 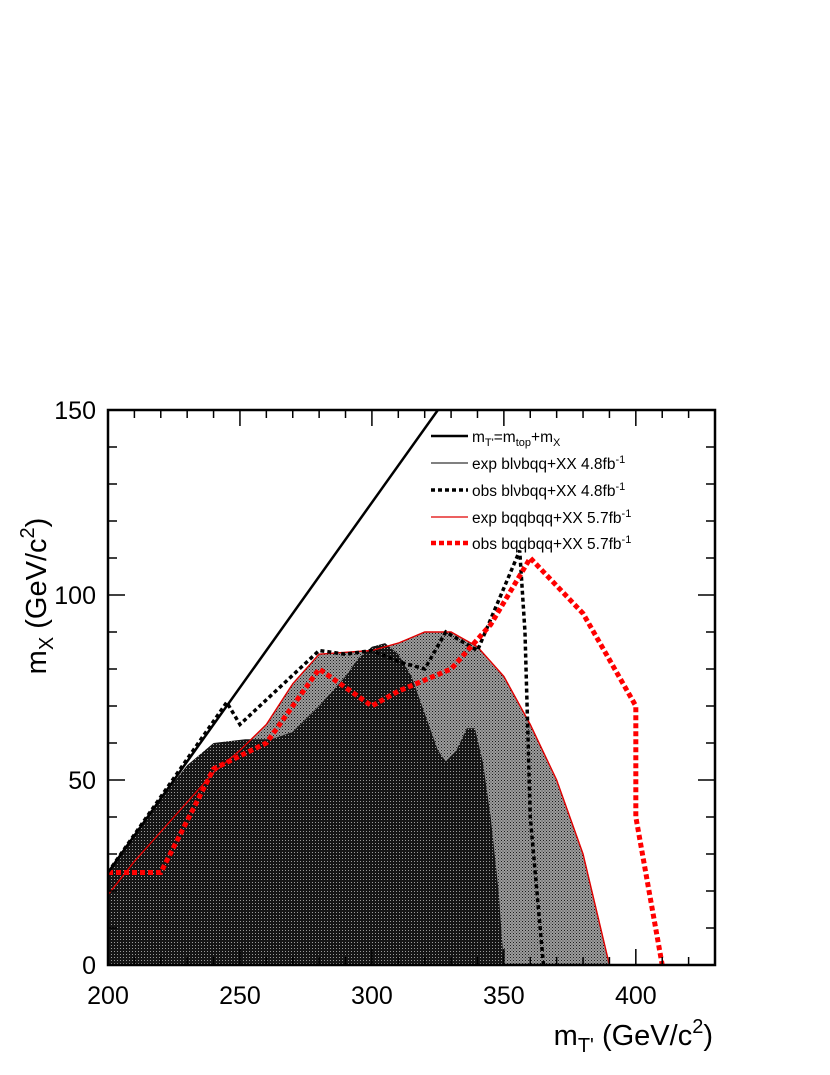 I want to click on x-axis-title-main: m, so click(x=566, y=1036).